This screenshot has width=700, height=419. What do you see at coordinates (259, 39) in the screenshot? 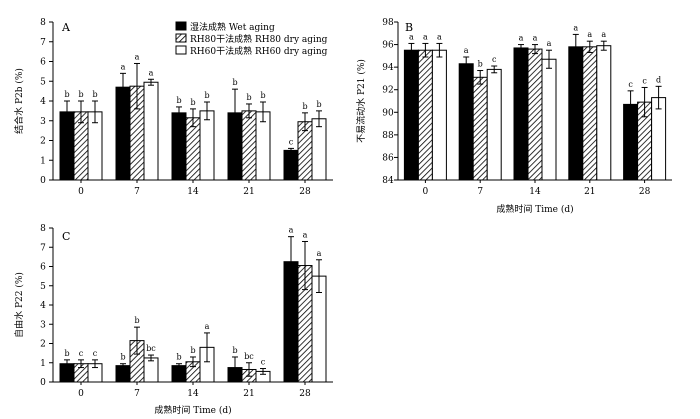
I see `legend-label: RH80干法成熟 RH80 dry aging` at bounding box center [259, 39].